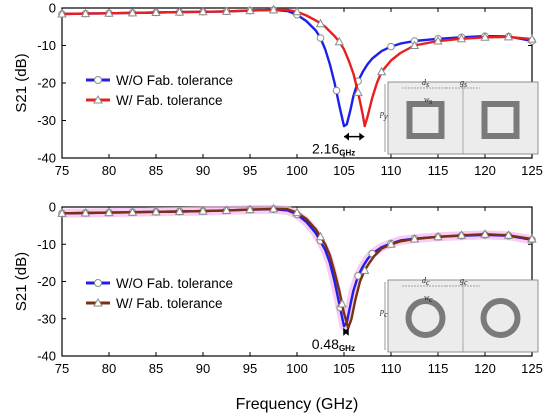 Image resolution: width=550 pixels, height=416 pixels. What do you see at coordinates (459, 314) in the screenshot?
I see `unit-cell-inset: d c g cw cp c` at bounding box center [459, 314].